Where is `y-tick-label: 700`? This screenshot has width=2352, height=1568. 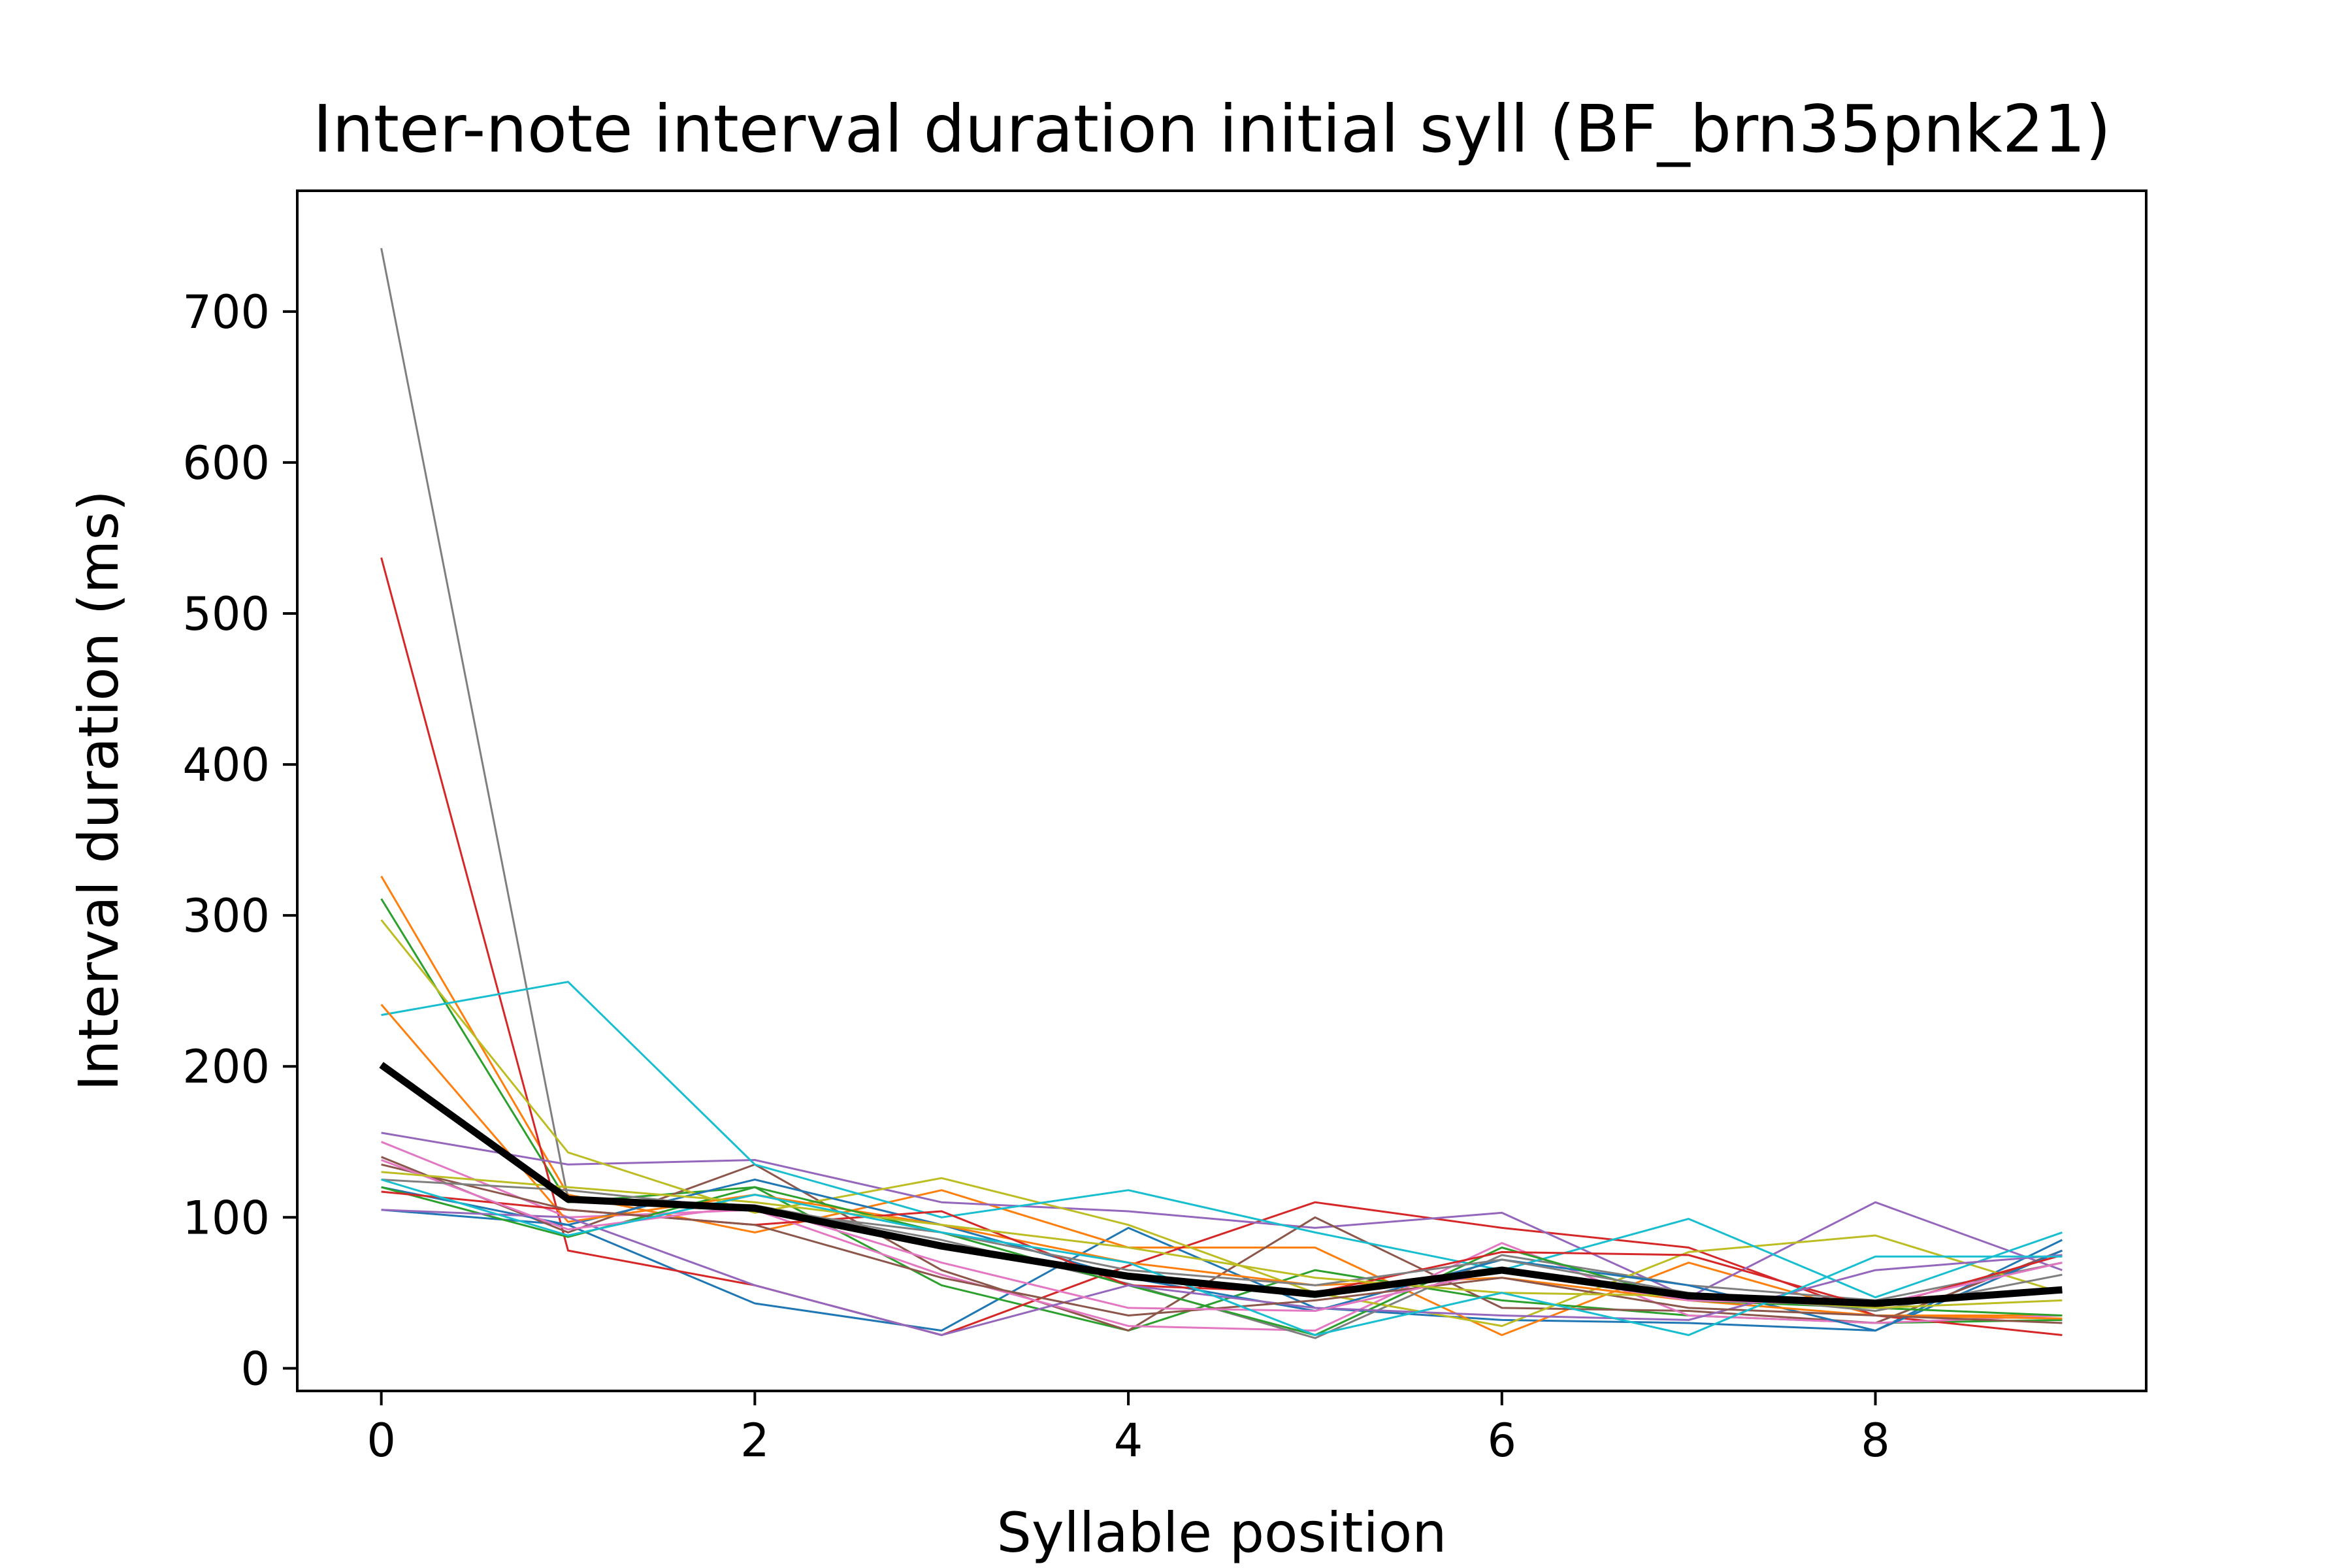 y-tick-label: 700 is located at coordinates (226, 312).